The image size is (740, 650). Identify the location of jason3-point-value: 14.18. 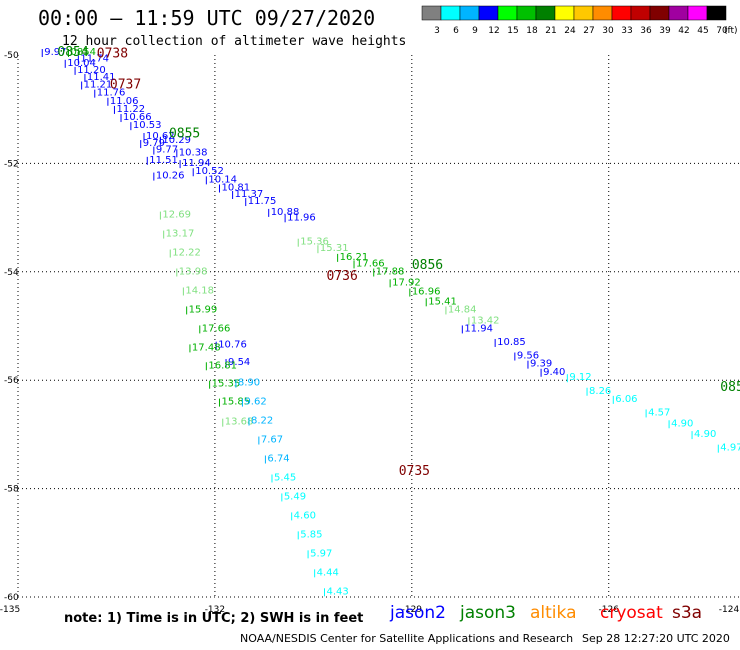
(199, 290).